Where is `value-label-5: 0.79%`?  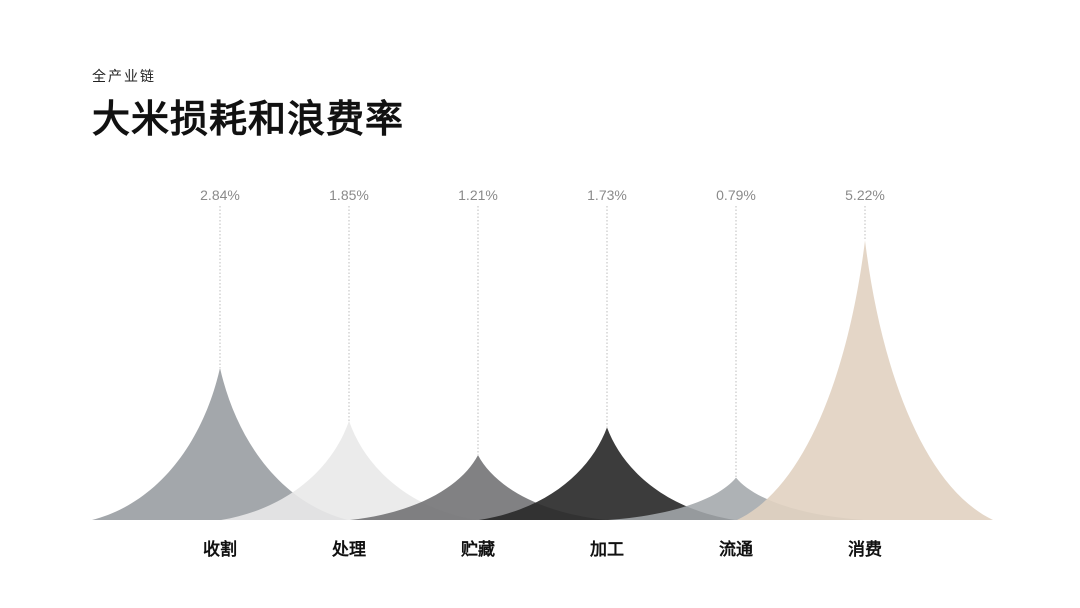
value-label-5: 0.79% is located at coordinates (736, 195).